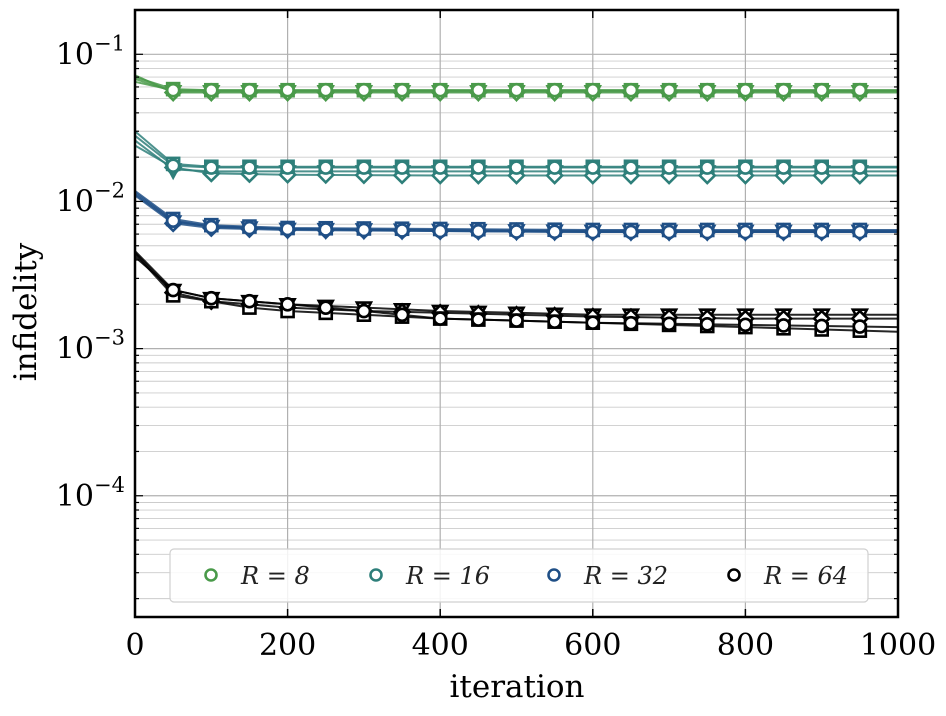 The image size is (946, 716). What do you see at coordinates (745, 645) in the screenshot?
I see `x-tick-label: 800` at bounding box center [745, 645].